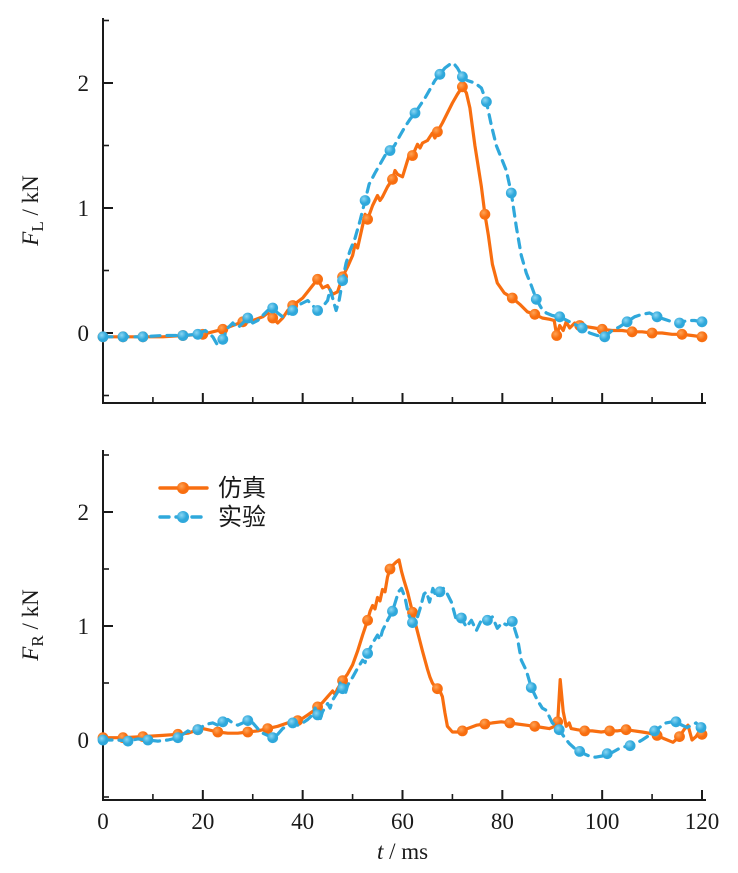  Describe the element at coordinates (302, 821) in the screenshot. I see `x-tick-label: 40` at that location.